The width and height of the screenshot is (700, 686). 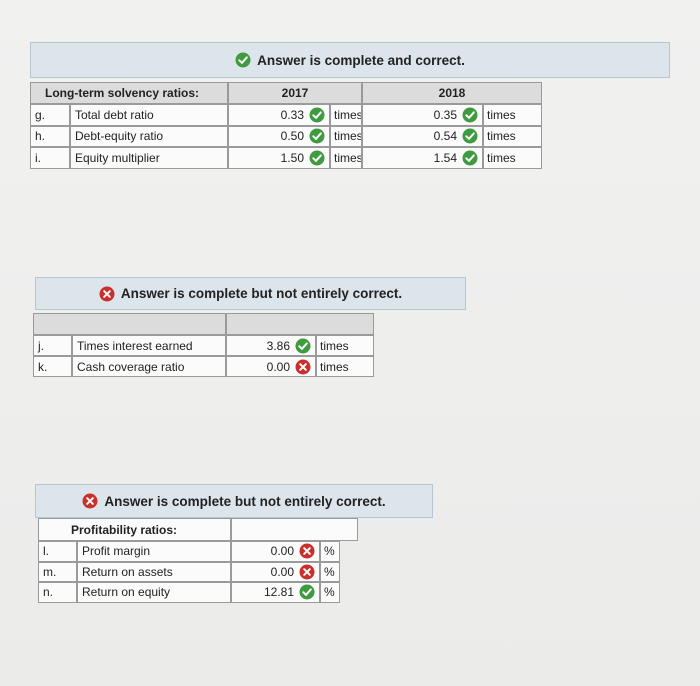 What do you see at coordinates (134, 529) in the screenshot?
I see `header-label: Profitability ratios:` at bounding box center [134, 529].